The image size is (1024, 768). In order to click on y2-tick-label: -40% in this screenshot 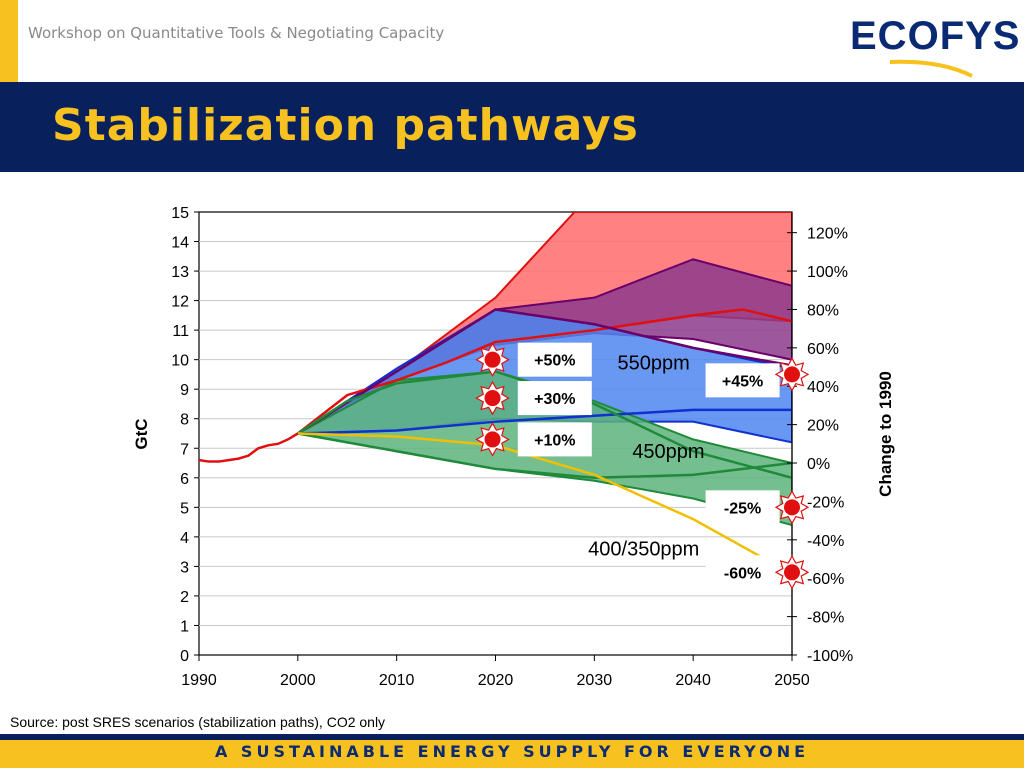, I will do `click(825, 541)`.